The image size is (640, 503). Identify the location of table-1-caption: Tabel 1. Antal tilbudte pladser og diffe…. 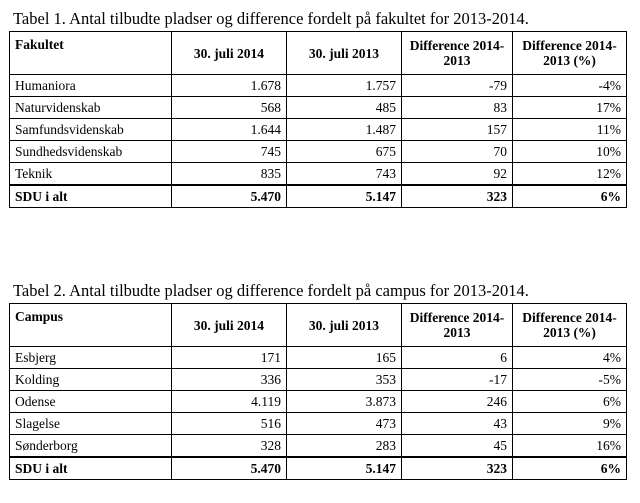
(271, 18).